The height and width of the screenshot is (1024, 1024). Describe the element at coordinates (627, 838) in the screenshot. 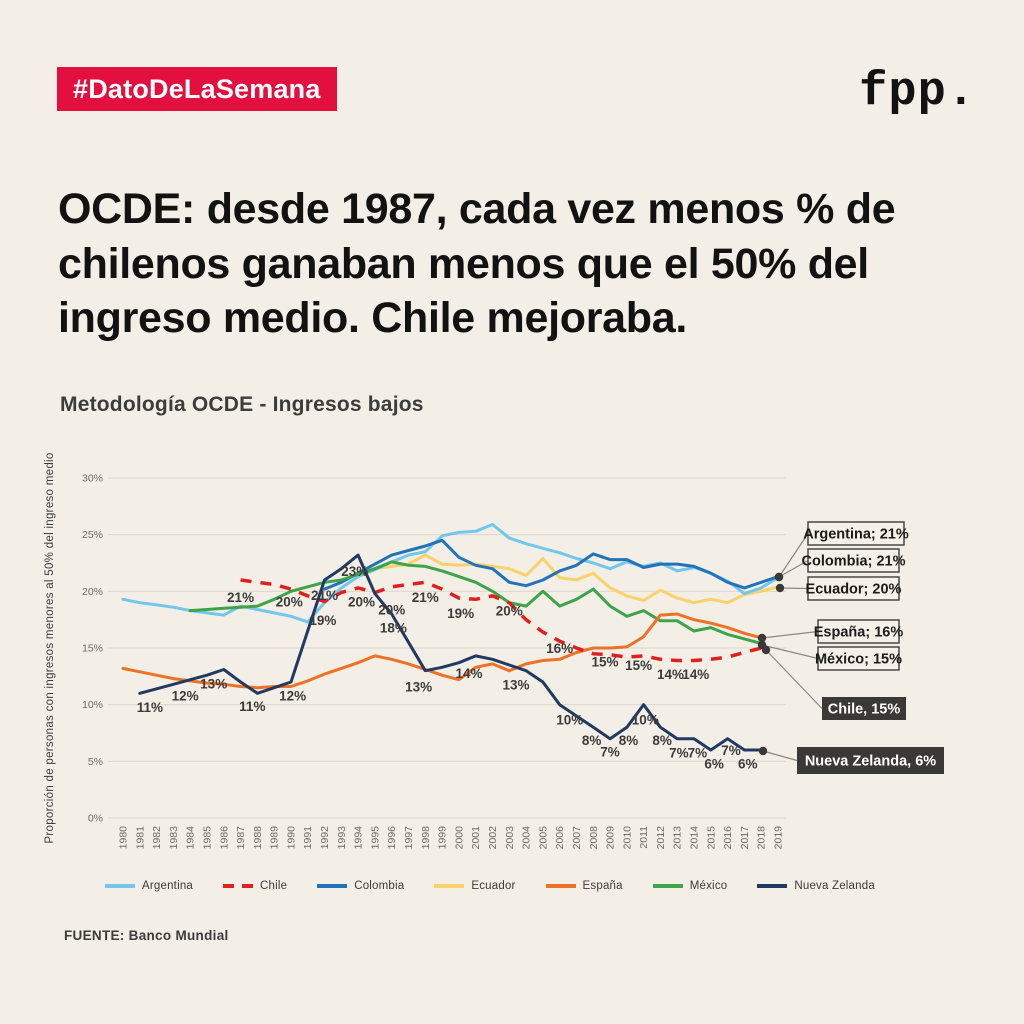

I see `x-tick-label: 2010` at that location.